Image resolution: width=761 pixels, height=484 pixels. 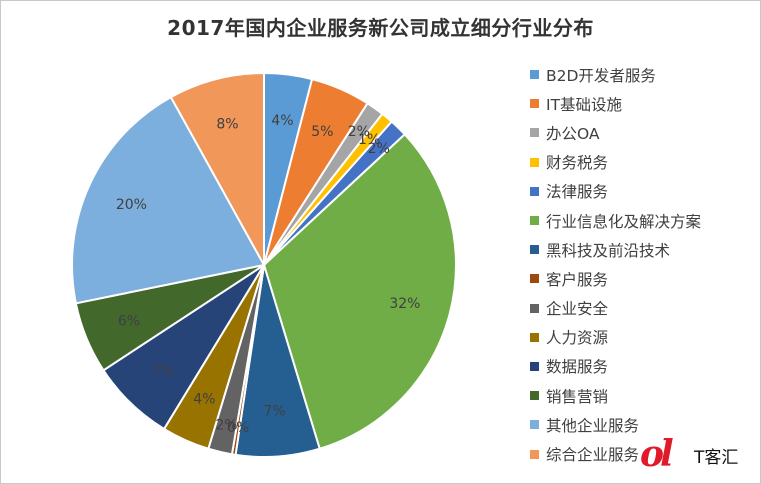 I want to click on pie-data-label-14: 8%, so click(x=227, y=125).